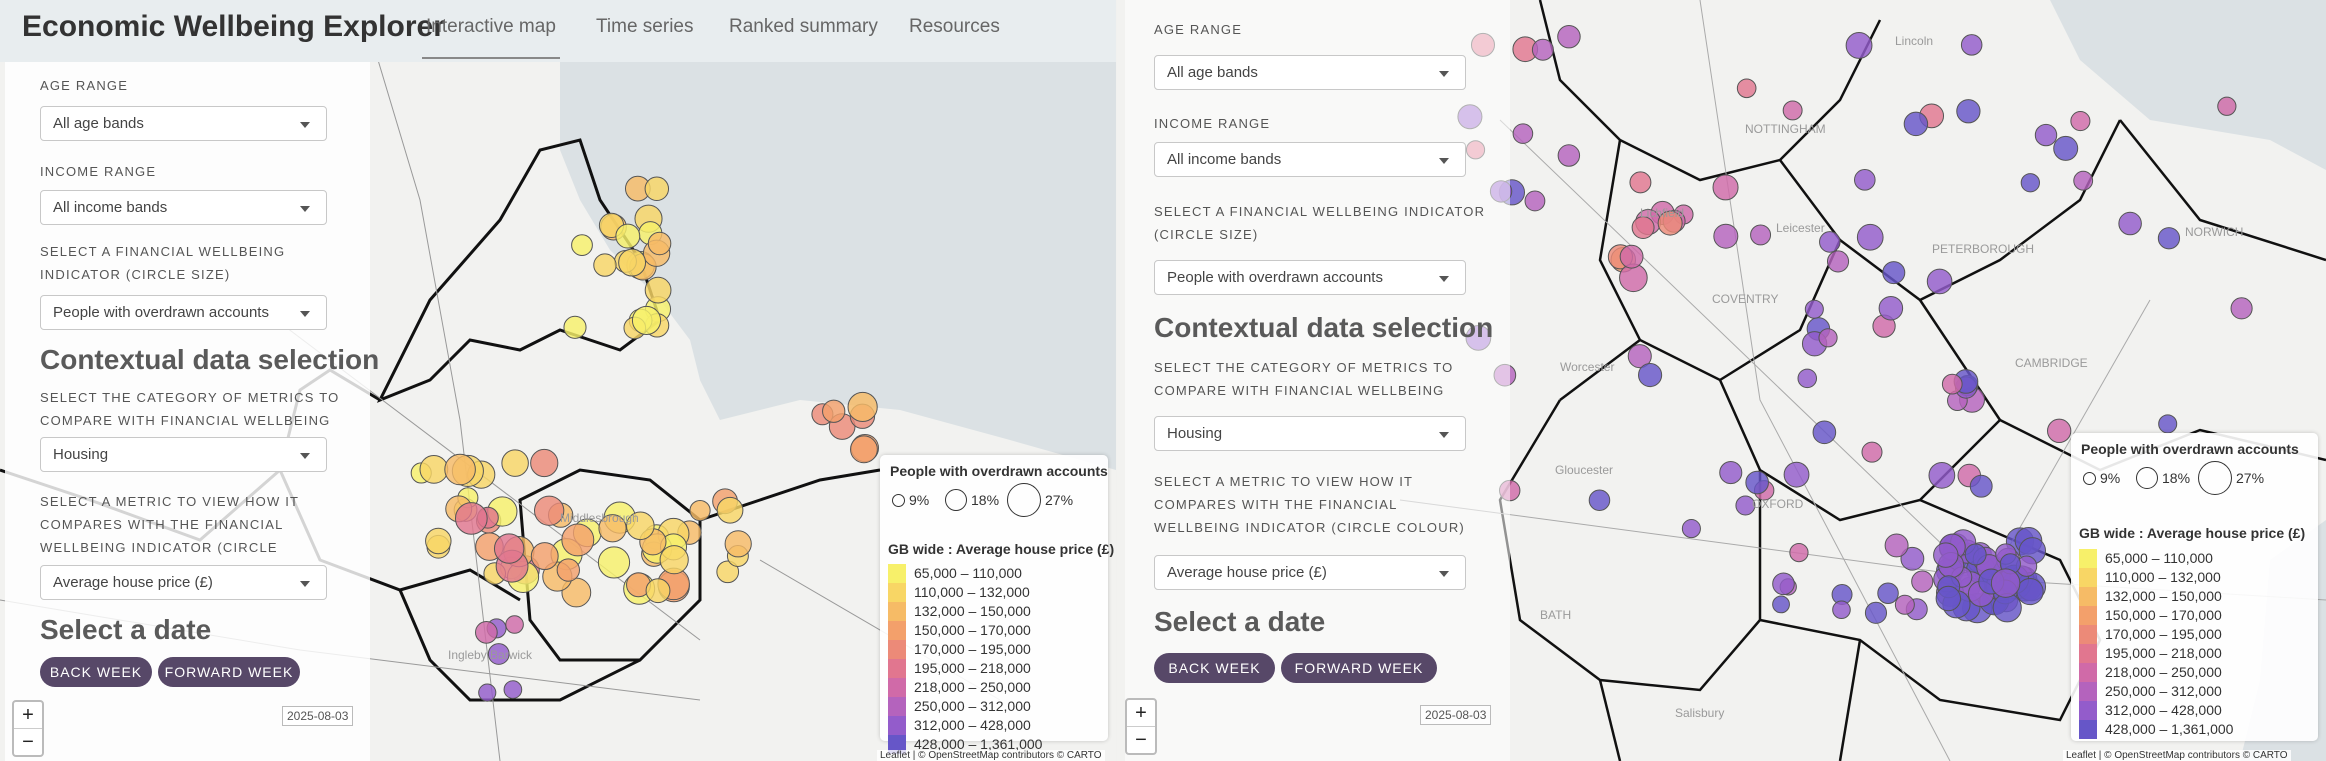 This screenshot has height=761, width=2326. I want to click on tab: Ranked summary, so click(803, 26).